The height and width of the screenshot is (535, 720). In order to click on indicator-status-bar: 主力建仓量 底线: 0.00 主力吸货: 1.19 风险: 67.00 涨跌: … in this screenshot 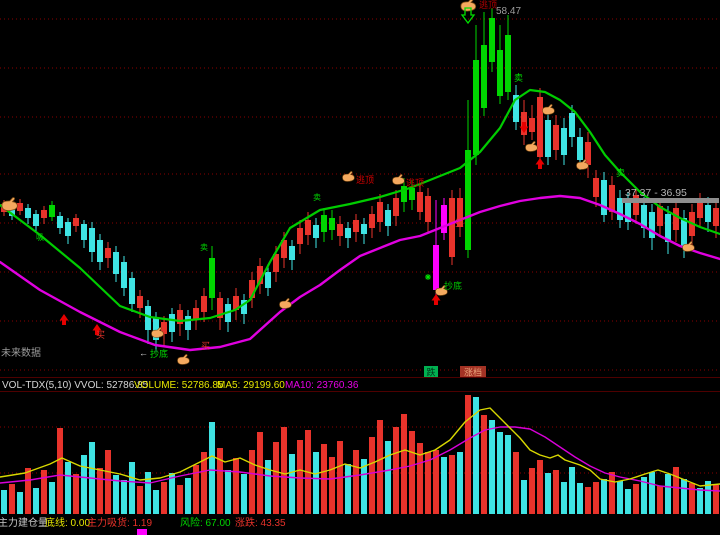, I will do `click(360, 524)`.